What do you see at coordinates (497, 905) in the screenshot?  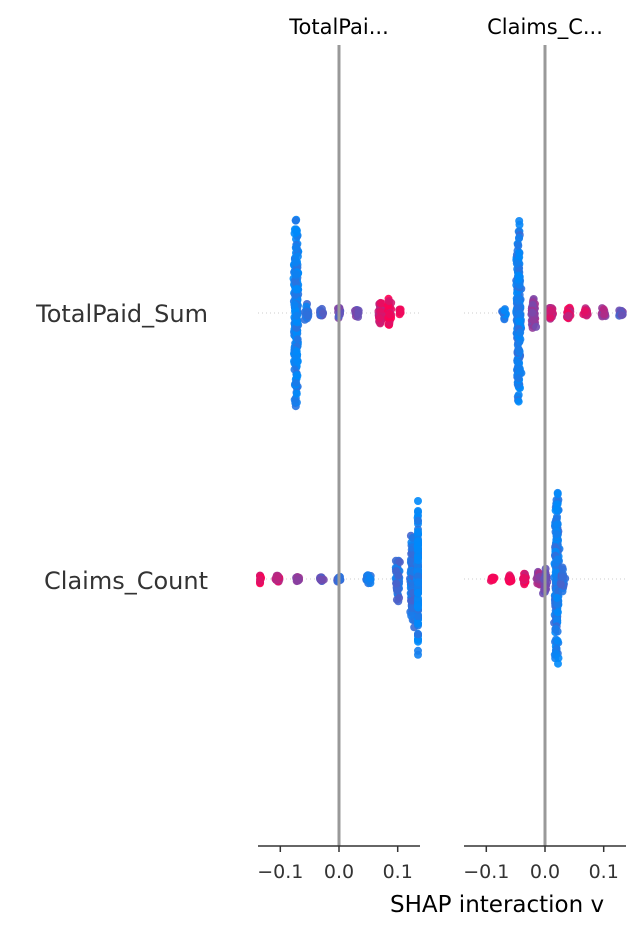 I see `x-axis-label: SHAP interaction v` at bounding box center [497, 905].